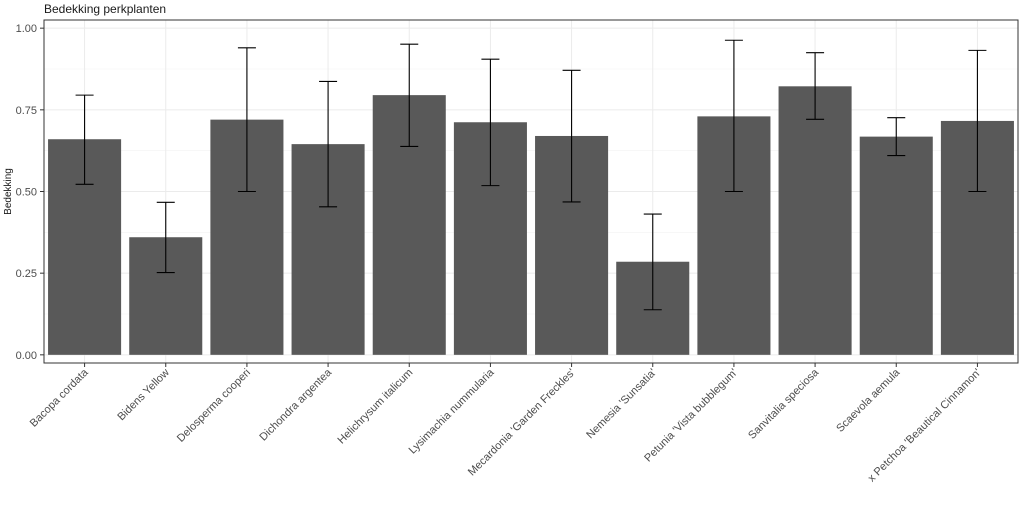 This screenshot has height=513, width=1024. What do you see at coordinates (214, 406) in the screenshot?
I see `x-tick-label: Delosperma cooperi` at bounding box center [214, 406].